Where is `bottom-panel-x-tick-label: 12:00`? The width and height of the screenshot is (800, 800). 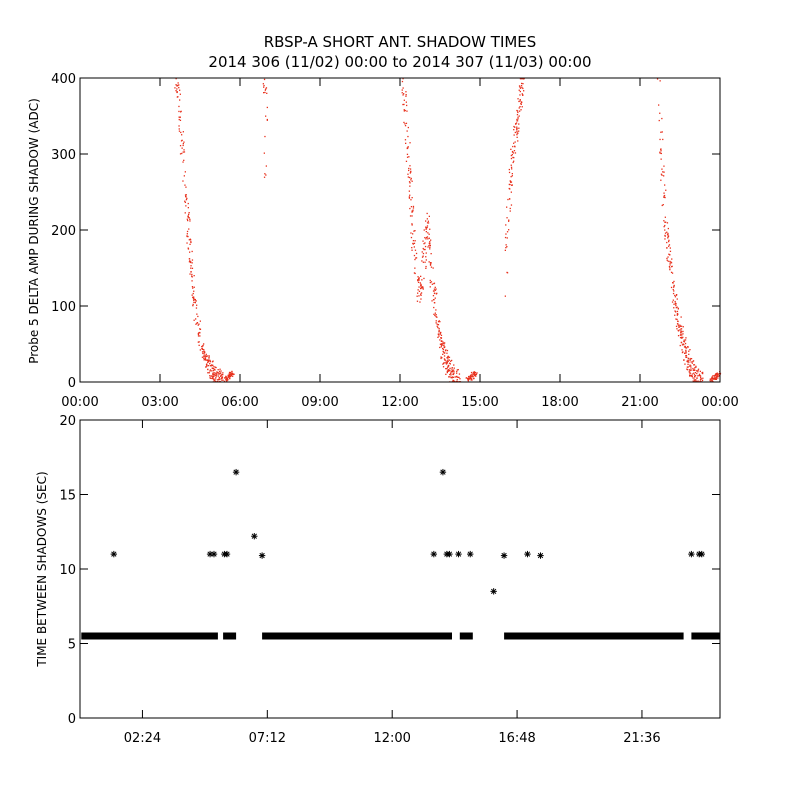
bottom-panel-x-tick-label: 12:00 is located at coordinates (391, 738).